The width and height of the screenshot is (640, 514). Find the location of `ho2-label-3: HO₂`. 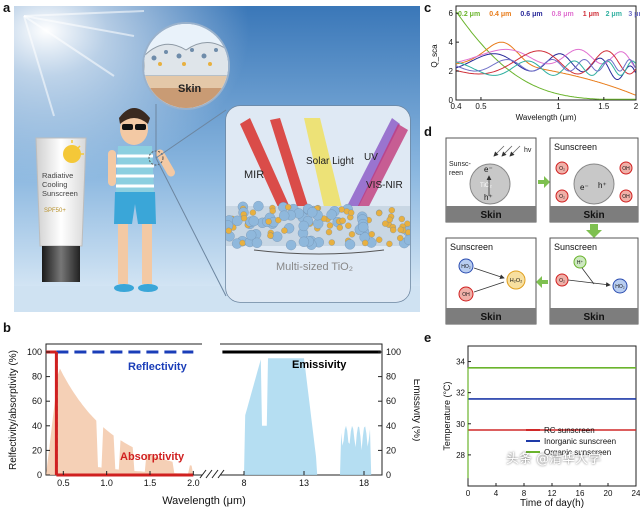

ho2-label-3: HO₂ is located at coordinates (620, 287).